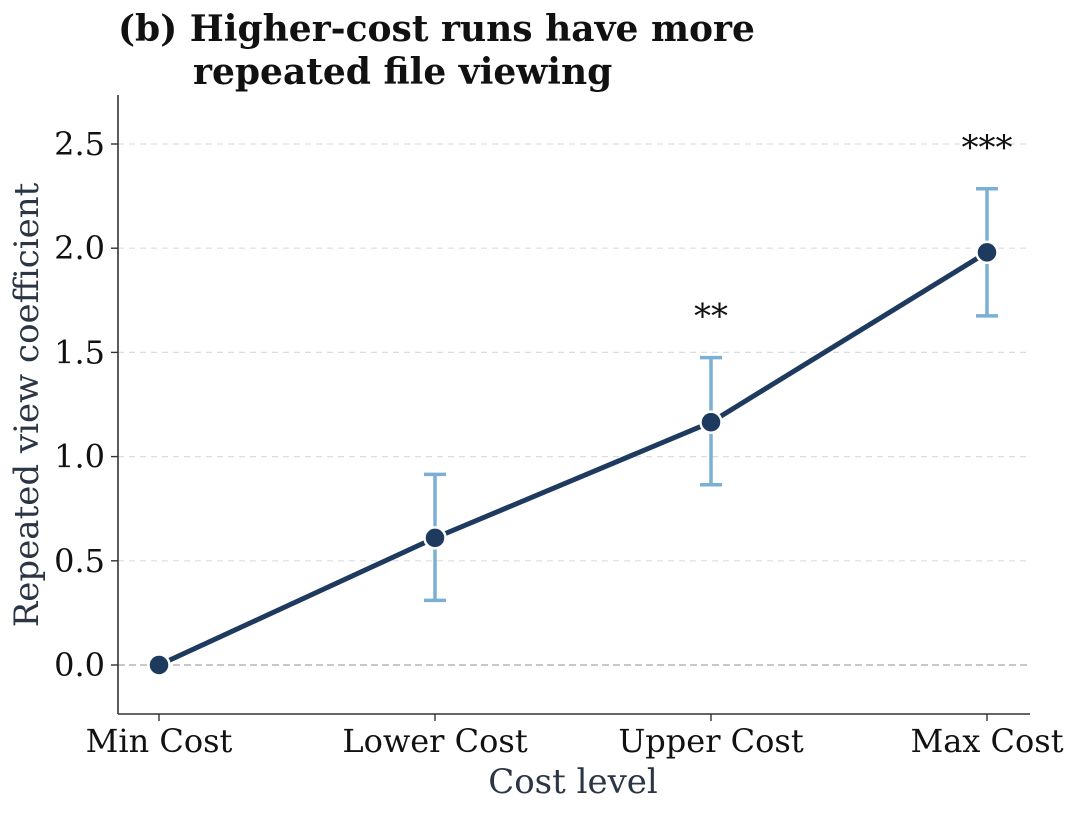 This screenshot has width=1080, height=820. I want to click on y-tick-label: 1.5, so click(79, 352).